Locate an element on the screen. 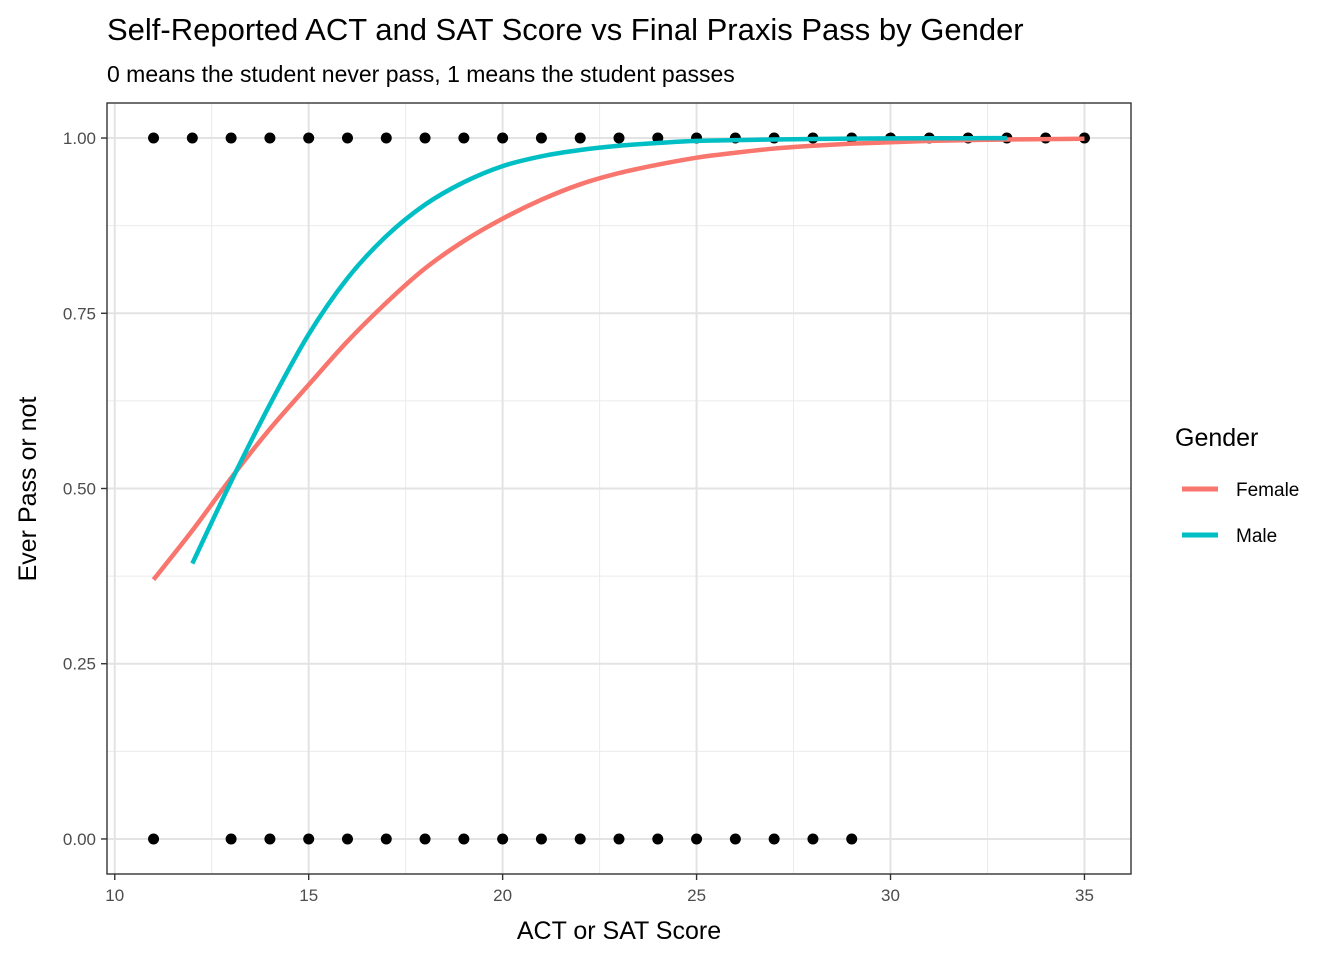 The image size is (1344, 960). y-tick-label: 0.25 is located at coordinates (79, 664).